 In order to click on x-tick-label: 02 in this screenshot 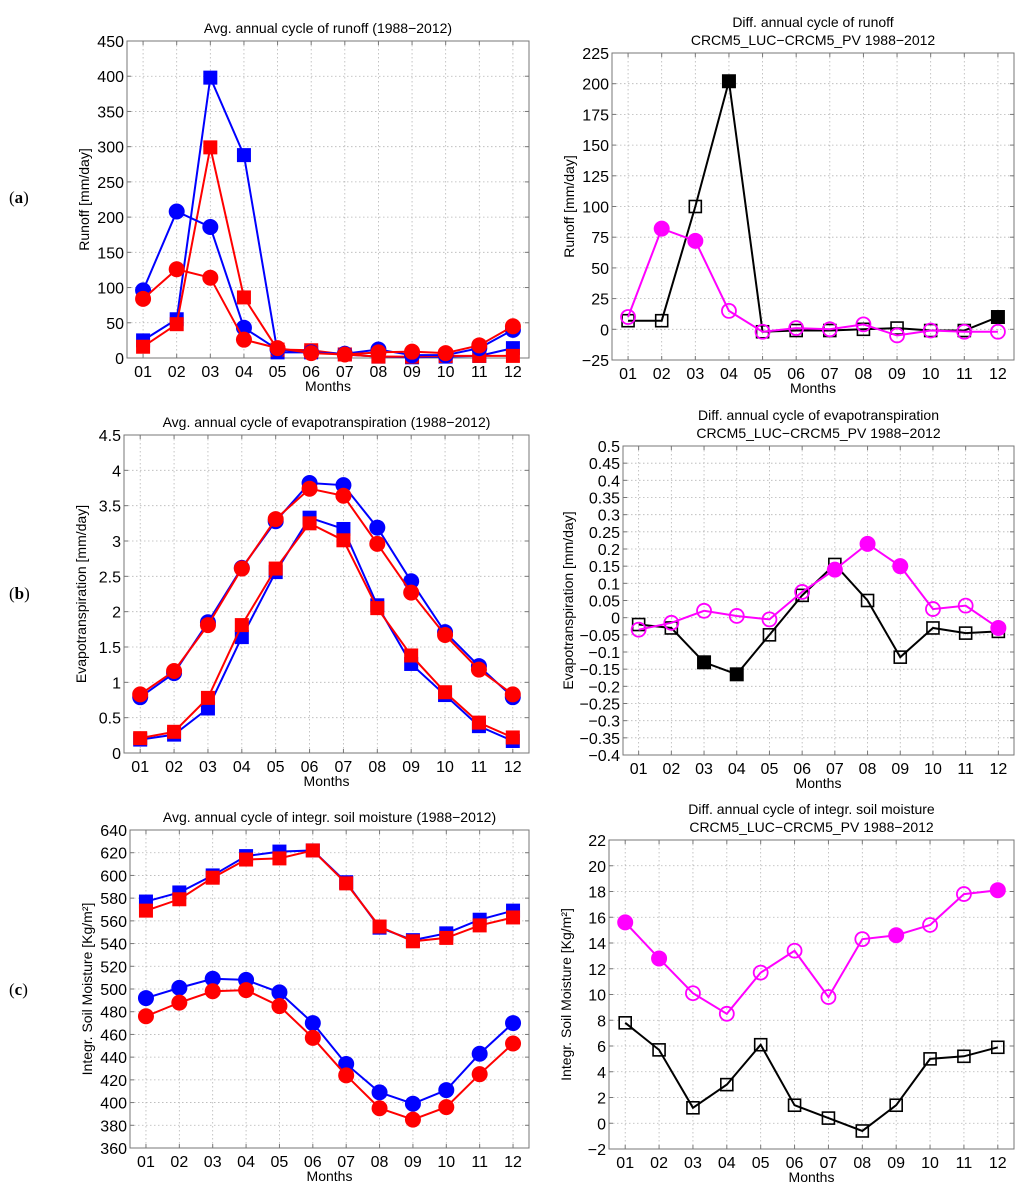, I will do `click(671, 769)`.